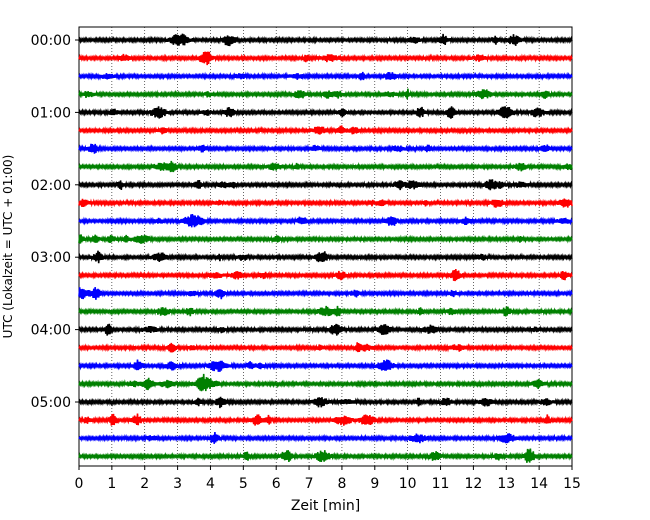  Describe the element at coordinates (79, 484) in the screenshot. I see `x-tick-label: 0` at that location.